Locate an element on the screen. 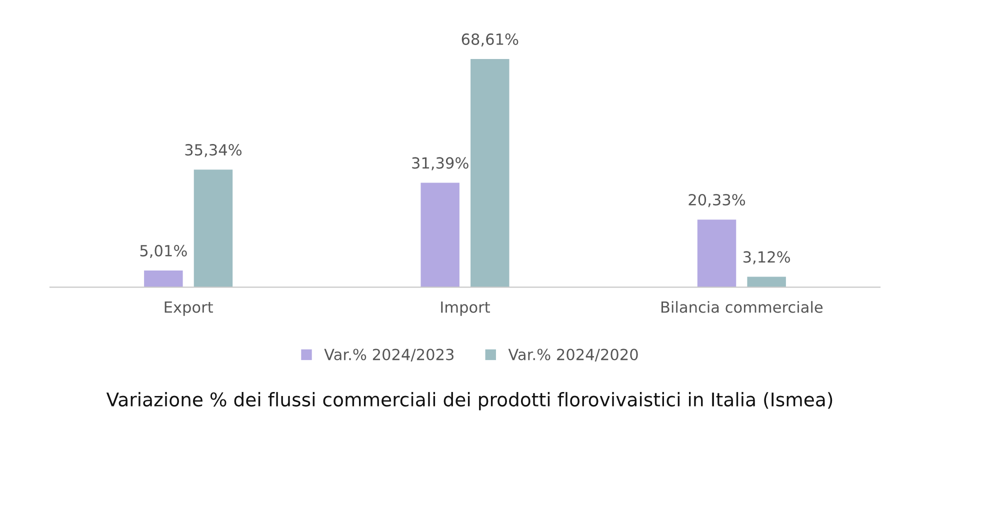 Image resolution: width=1000 pixels, height=511 pixels. legend-label: Var.% 2024/2023 is located at coordinates (389, 355).